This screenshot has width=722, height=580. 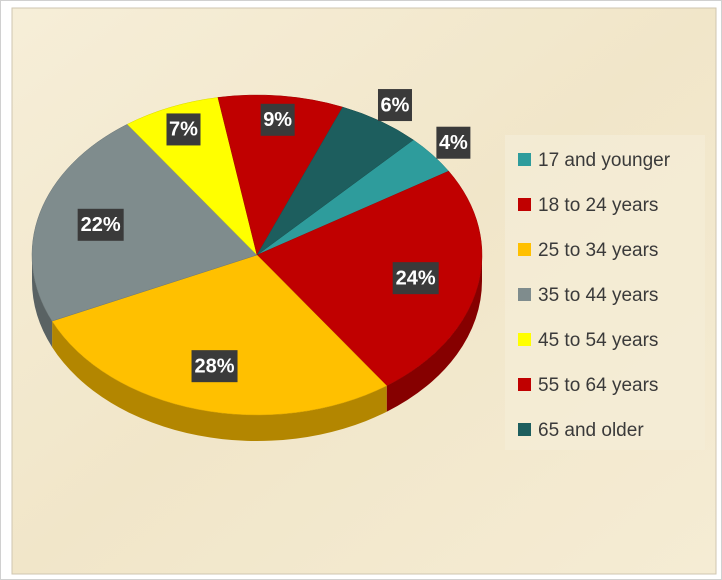 I want to click on legend-label: 25 to 34 years, so click(x=598, y=250).